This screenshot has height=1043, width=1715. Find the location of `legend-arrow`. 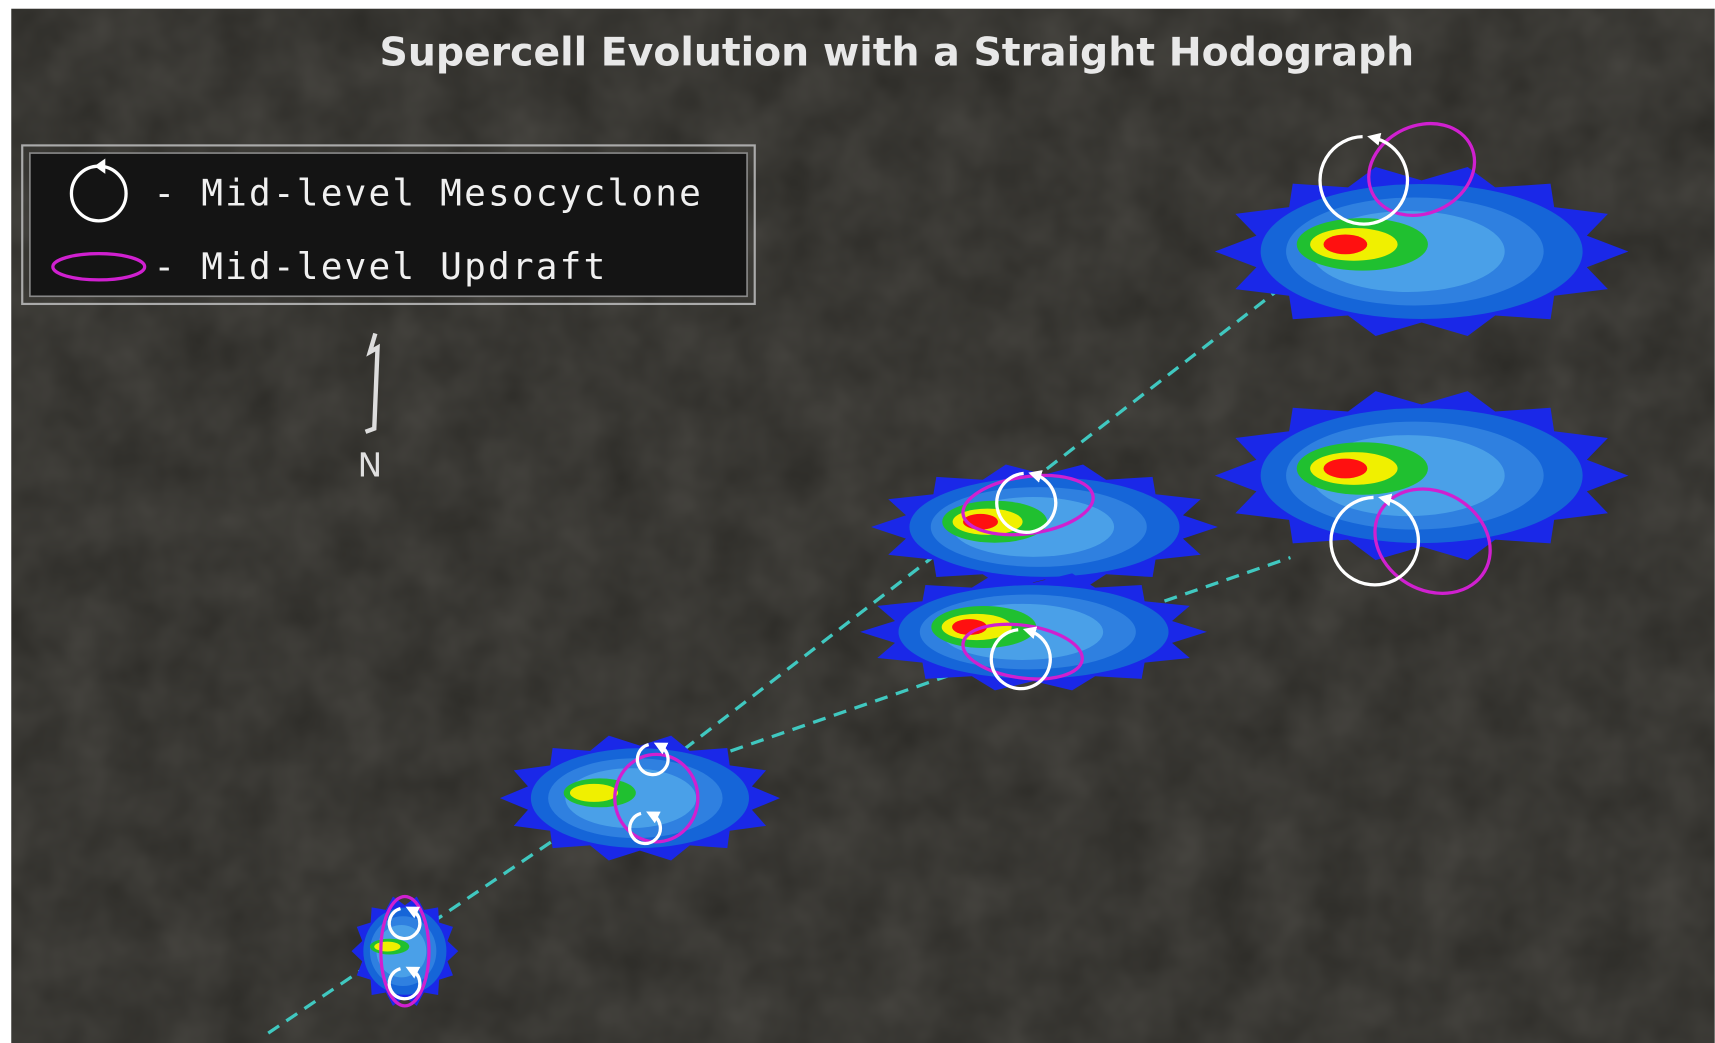

legend-arrow is located at coordinates (100, 166).